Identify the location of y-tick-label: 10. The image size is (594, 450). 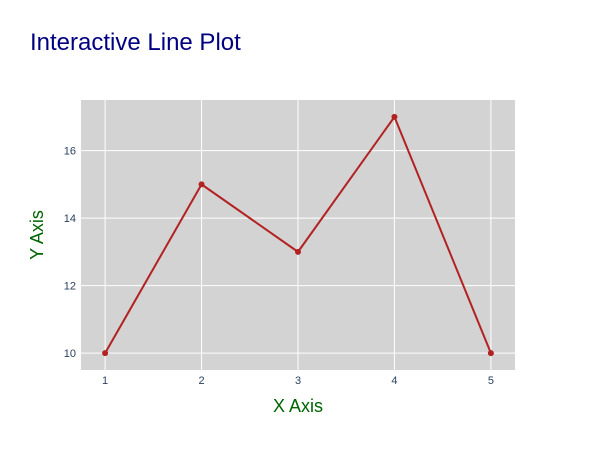
(70, 354).